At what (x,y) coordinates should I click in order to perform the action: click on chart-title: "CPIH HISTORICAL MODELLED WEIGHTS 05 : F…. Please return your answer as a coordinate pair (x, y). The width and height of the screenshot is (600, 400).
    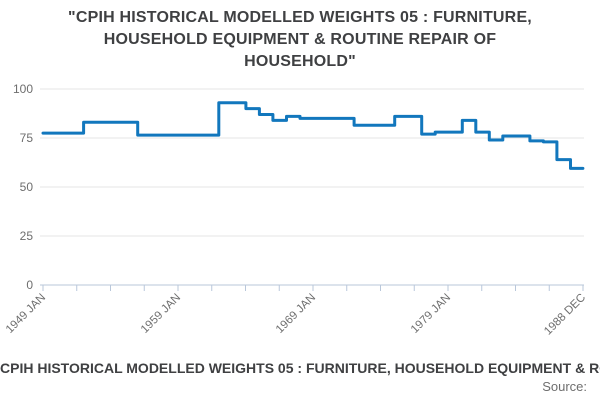
    Looking at the image, I should click on (300, 39).